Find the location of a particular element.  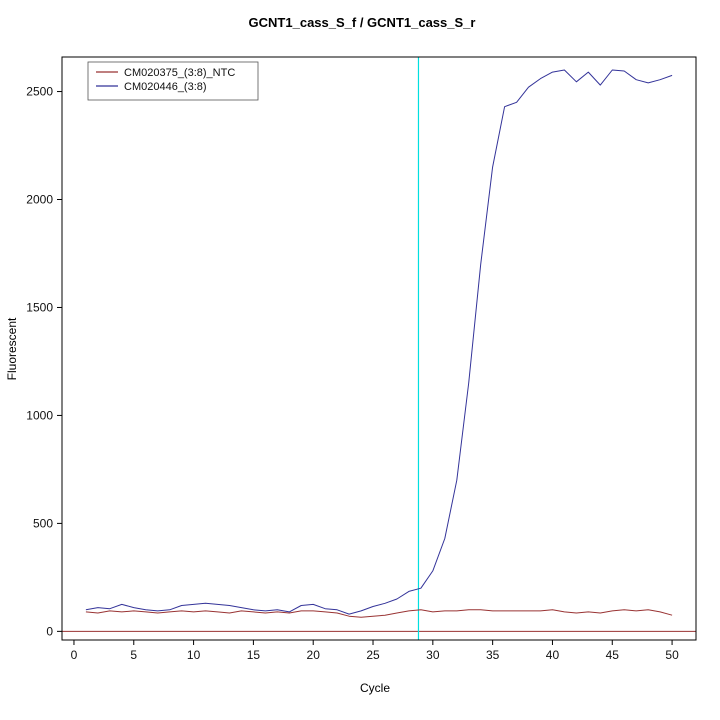

legend: CM020375_(3:8)_NTC CM020446_(3:8) is located at coordinates (173, 81).